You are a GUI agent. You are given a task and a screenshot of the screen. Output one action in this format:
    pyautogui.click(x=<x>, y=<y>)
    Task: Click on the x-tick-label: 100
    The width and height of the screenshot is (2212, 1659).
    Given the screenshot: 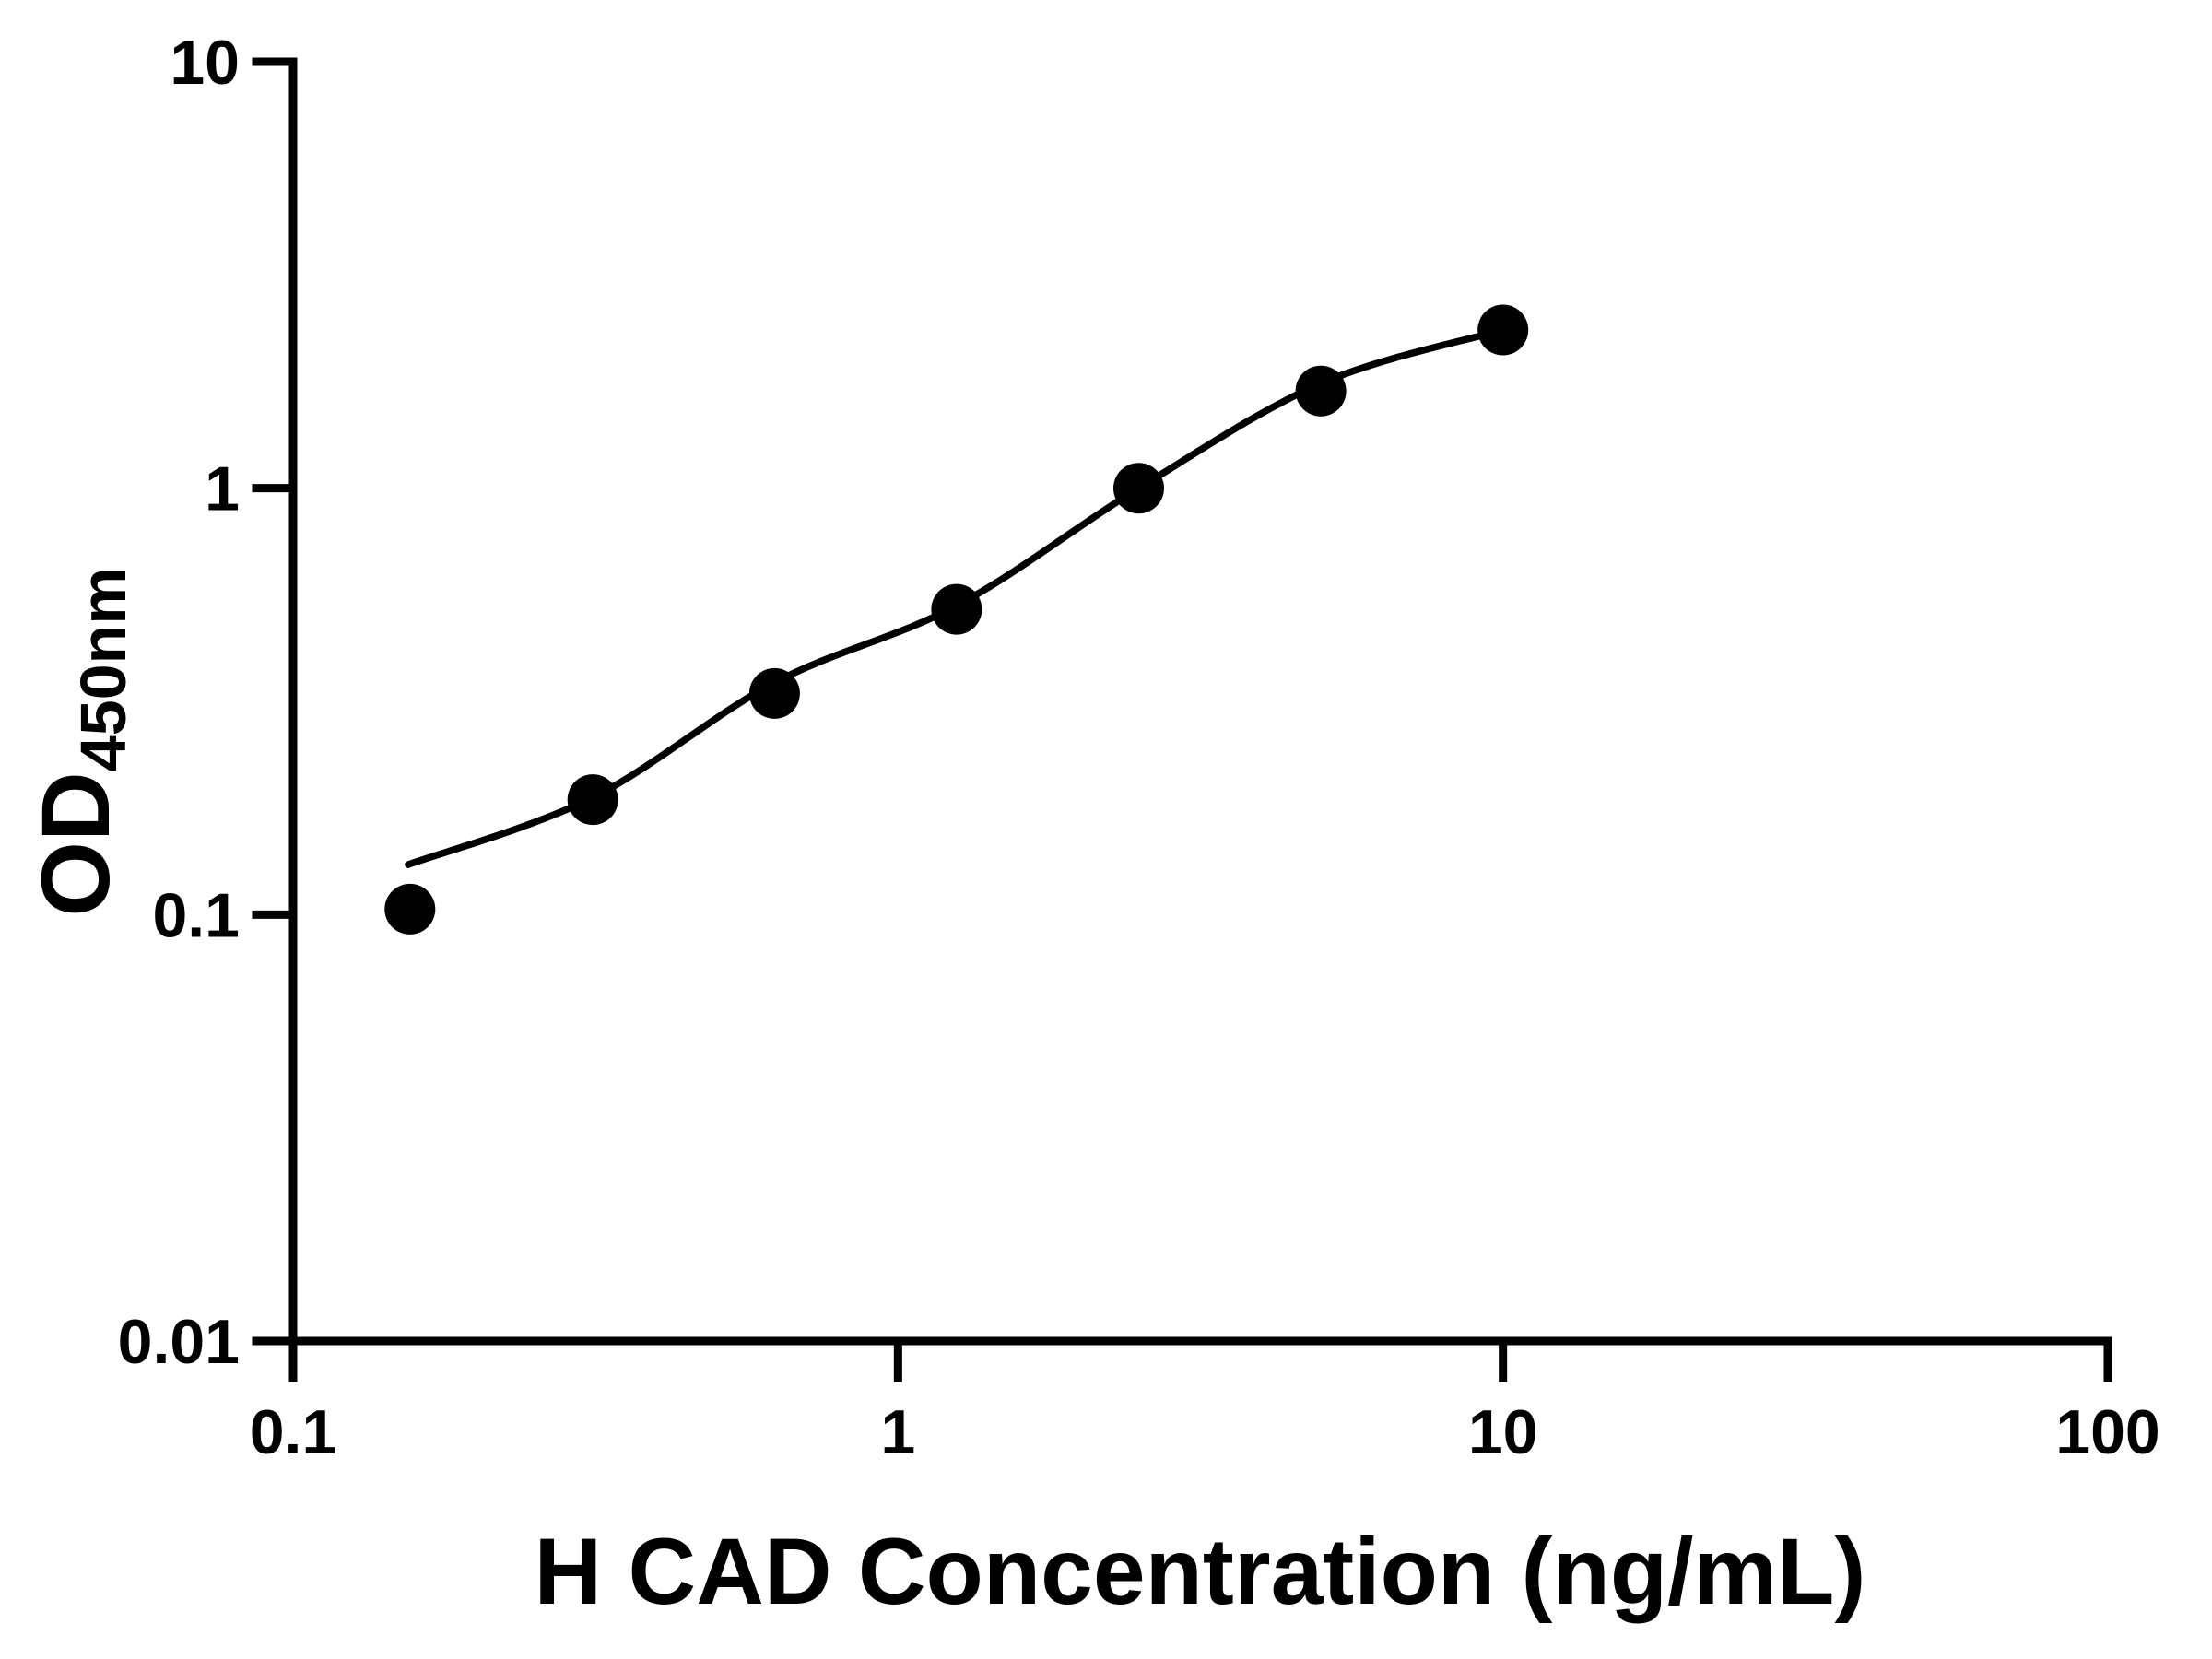 What is the action you would take?
    pyautogui.click(x=2107, y=1432)
    